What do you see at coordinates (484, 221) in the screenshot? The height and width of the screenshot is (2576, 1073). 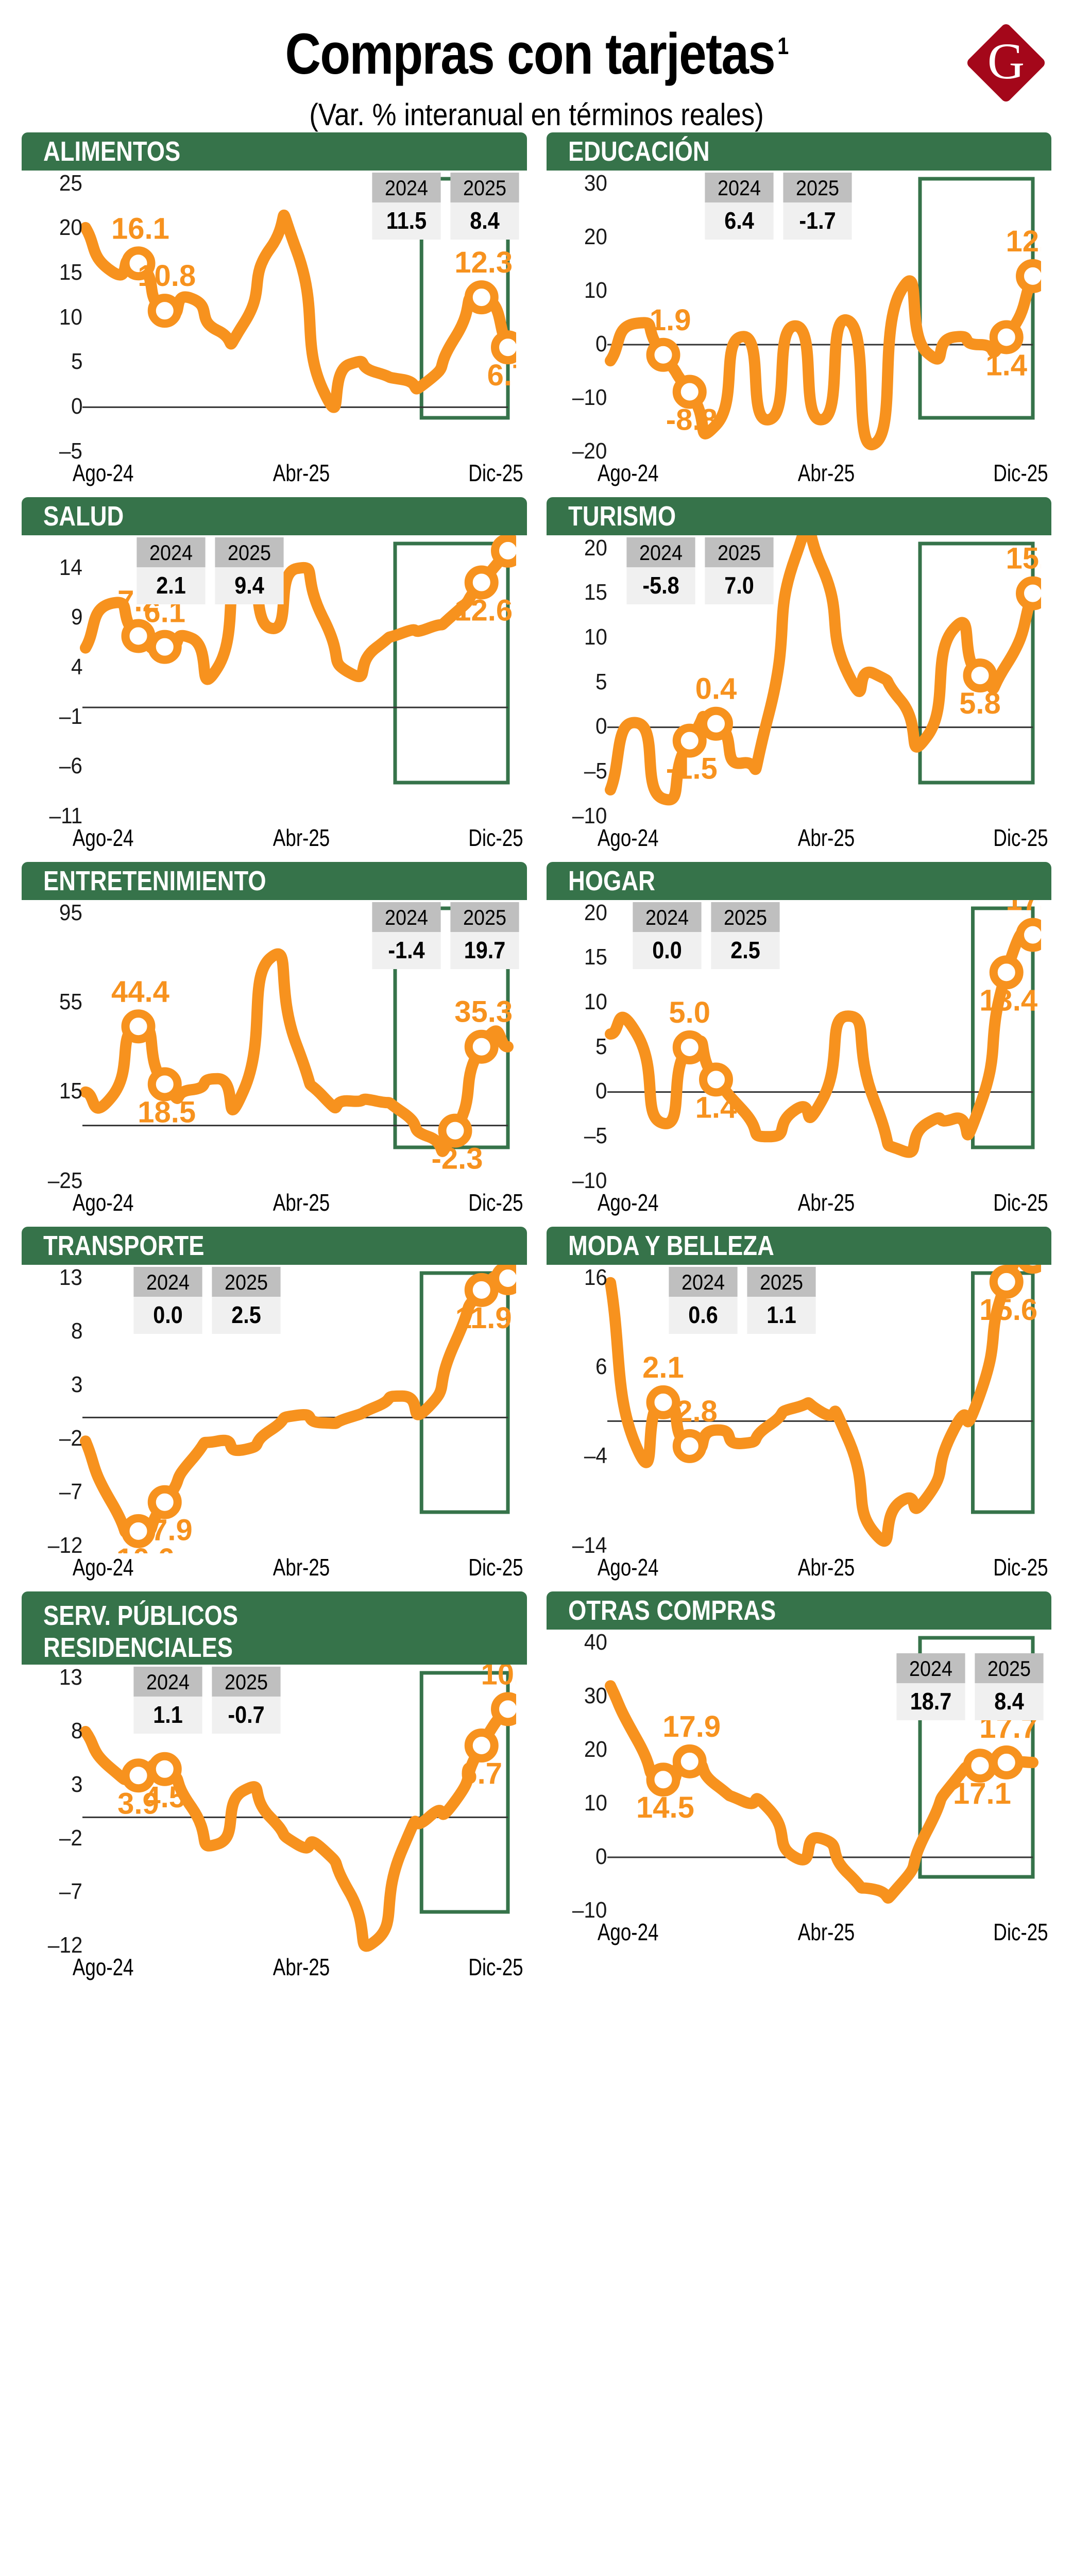 I see `summary-table-value: 8.4` at bounding box center [484, 221].